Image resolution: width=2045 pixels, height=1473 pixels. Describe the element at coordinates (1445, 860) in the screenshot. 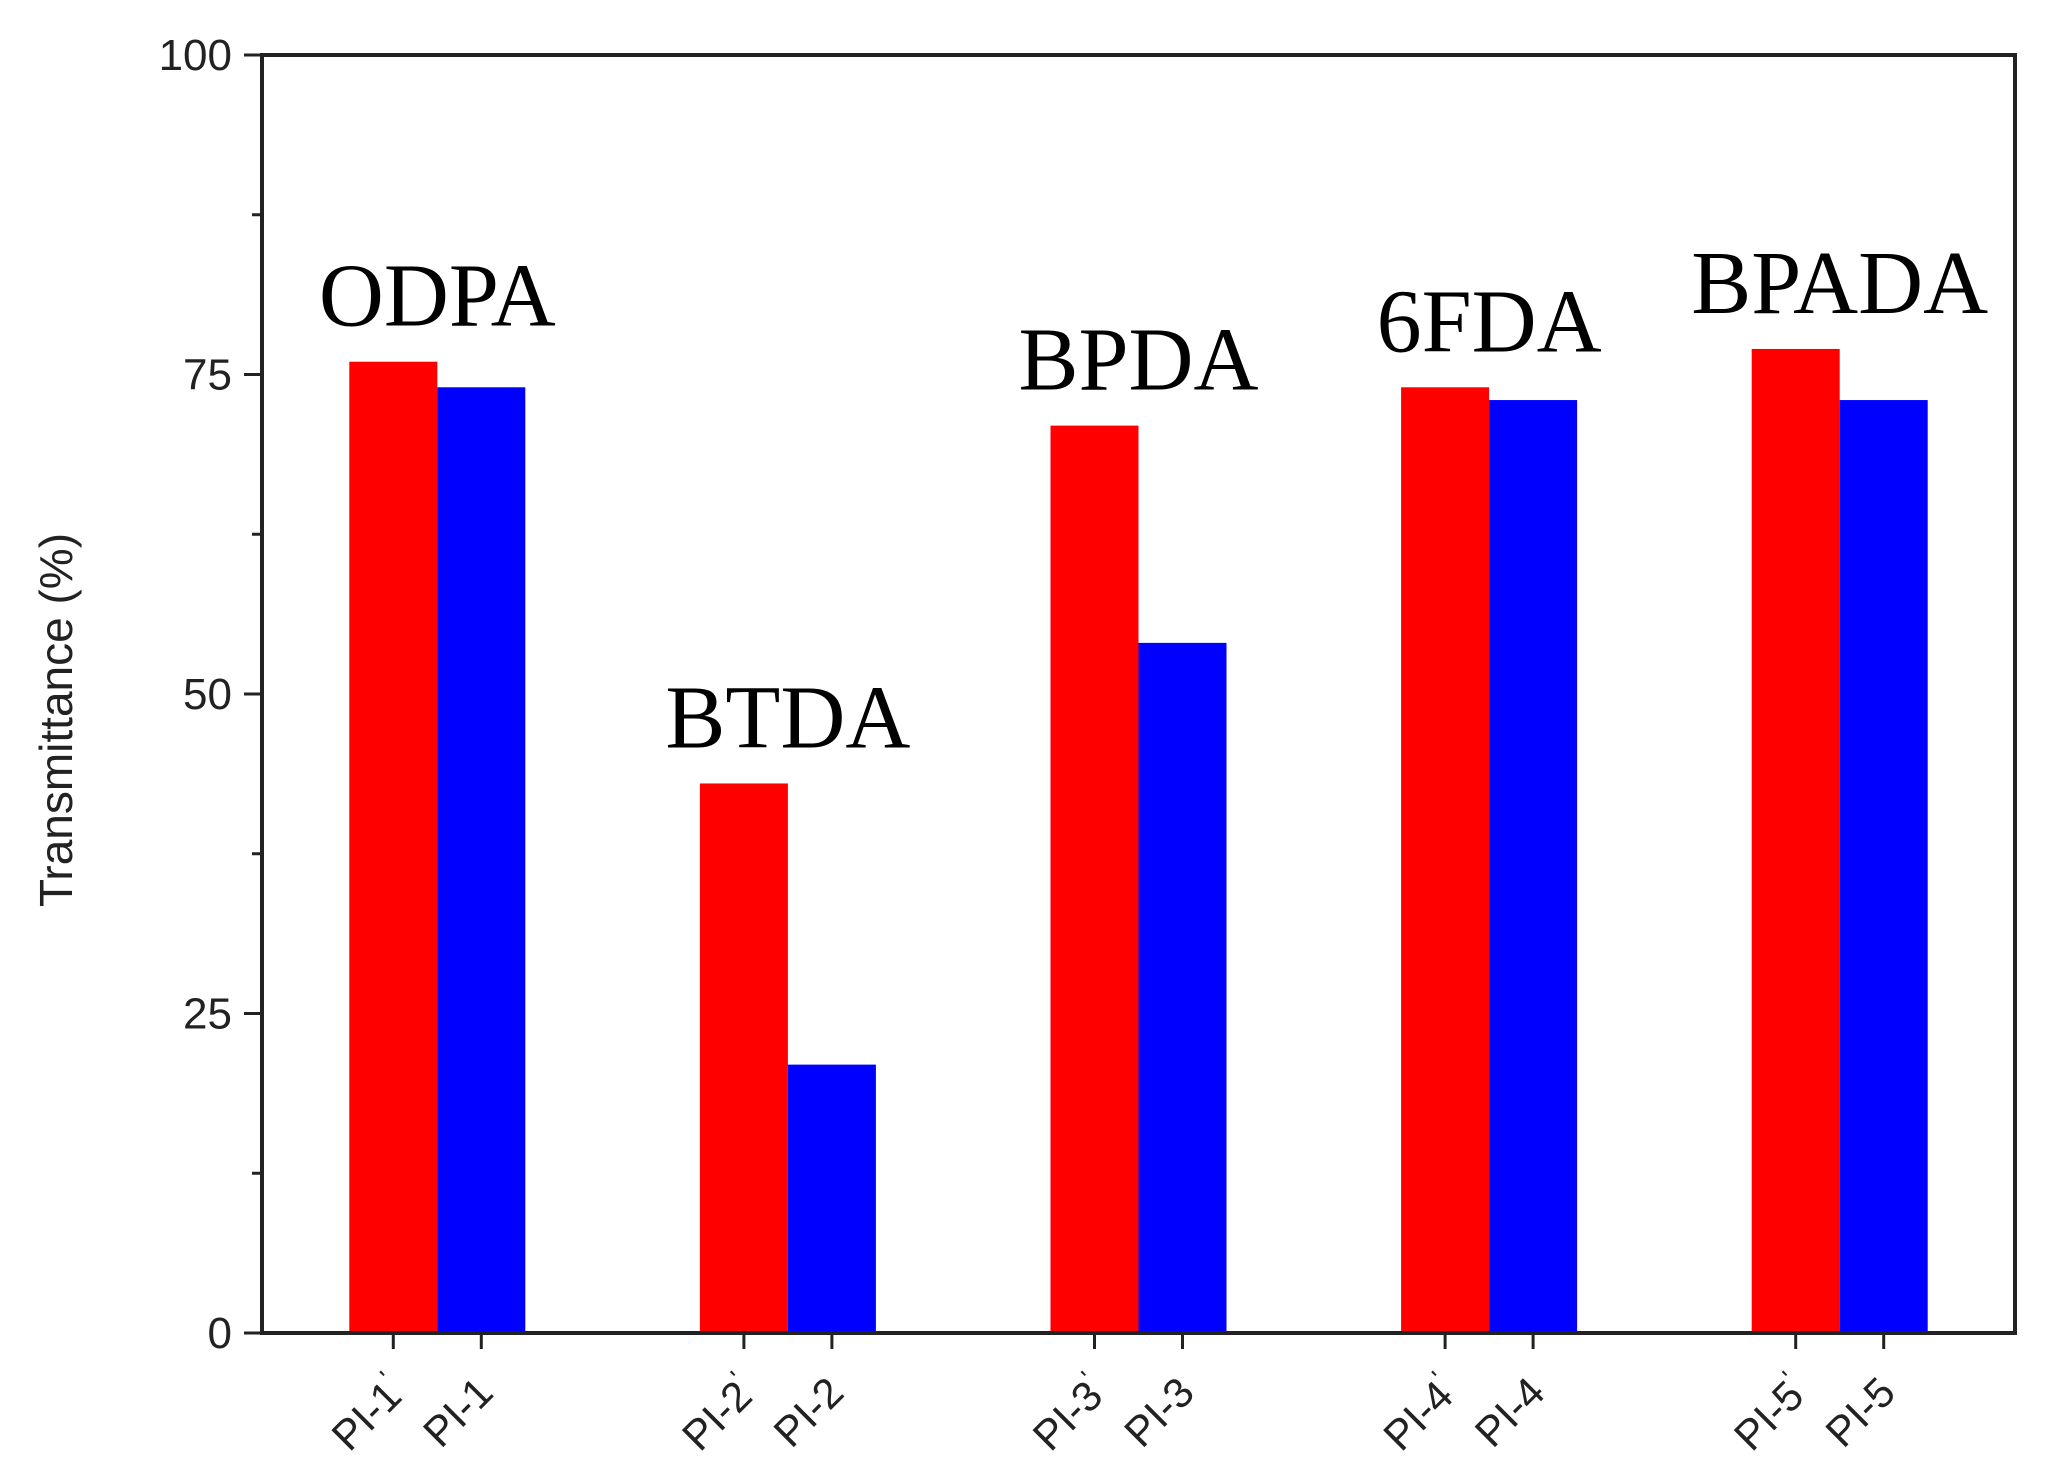

I see `bar-pi-4-prime` at that location.